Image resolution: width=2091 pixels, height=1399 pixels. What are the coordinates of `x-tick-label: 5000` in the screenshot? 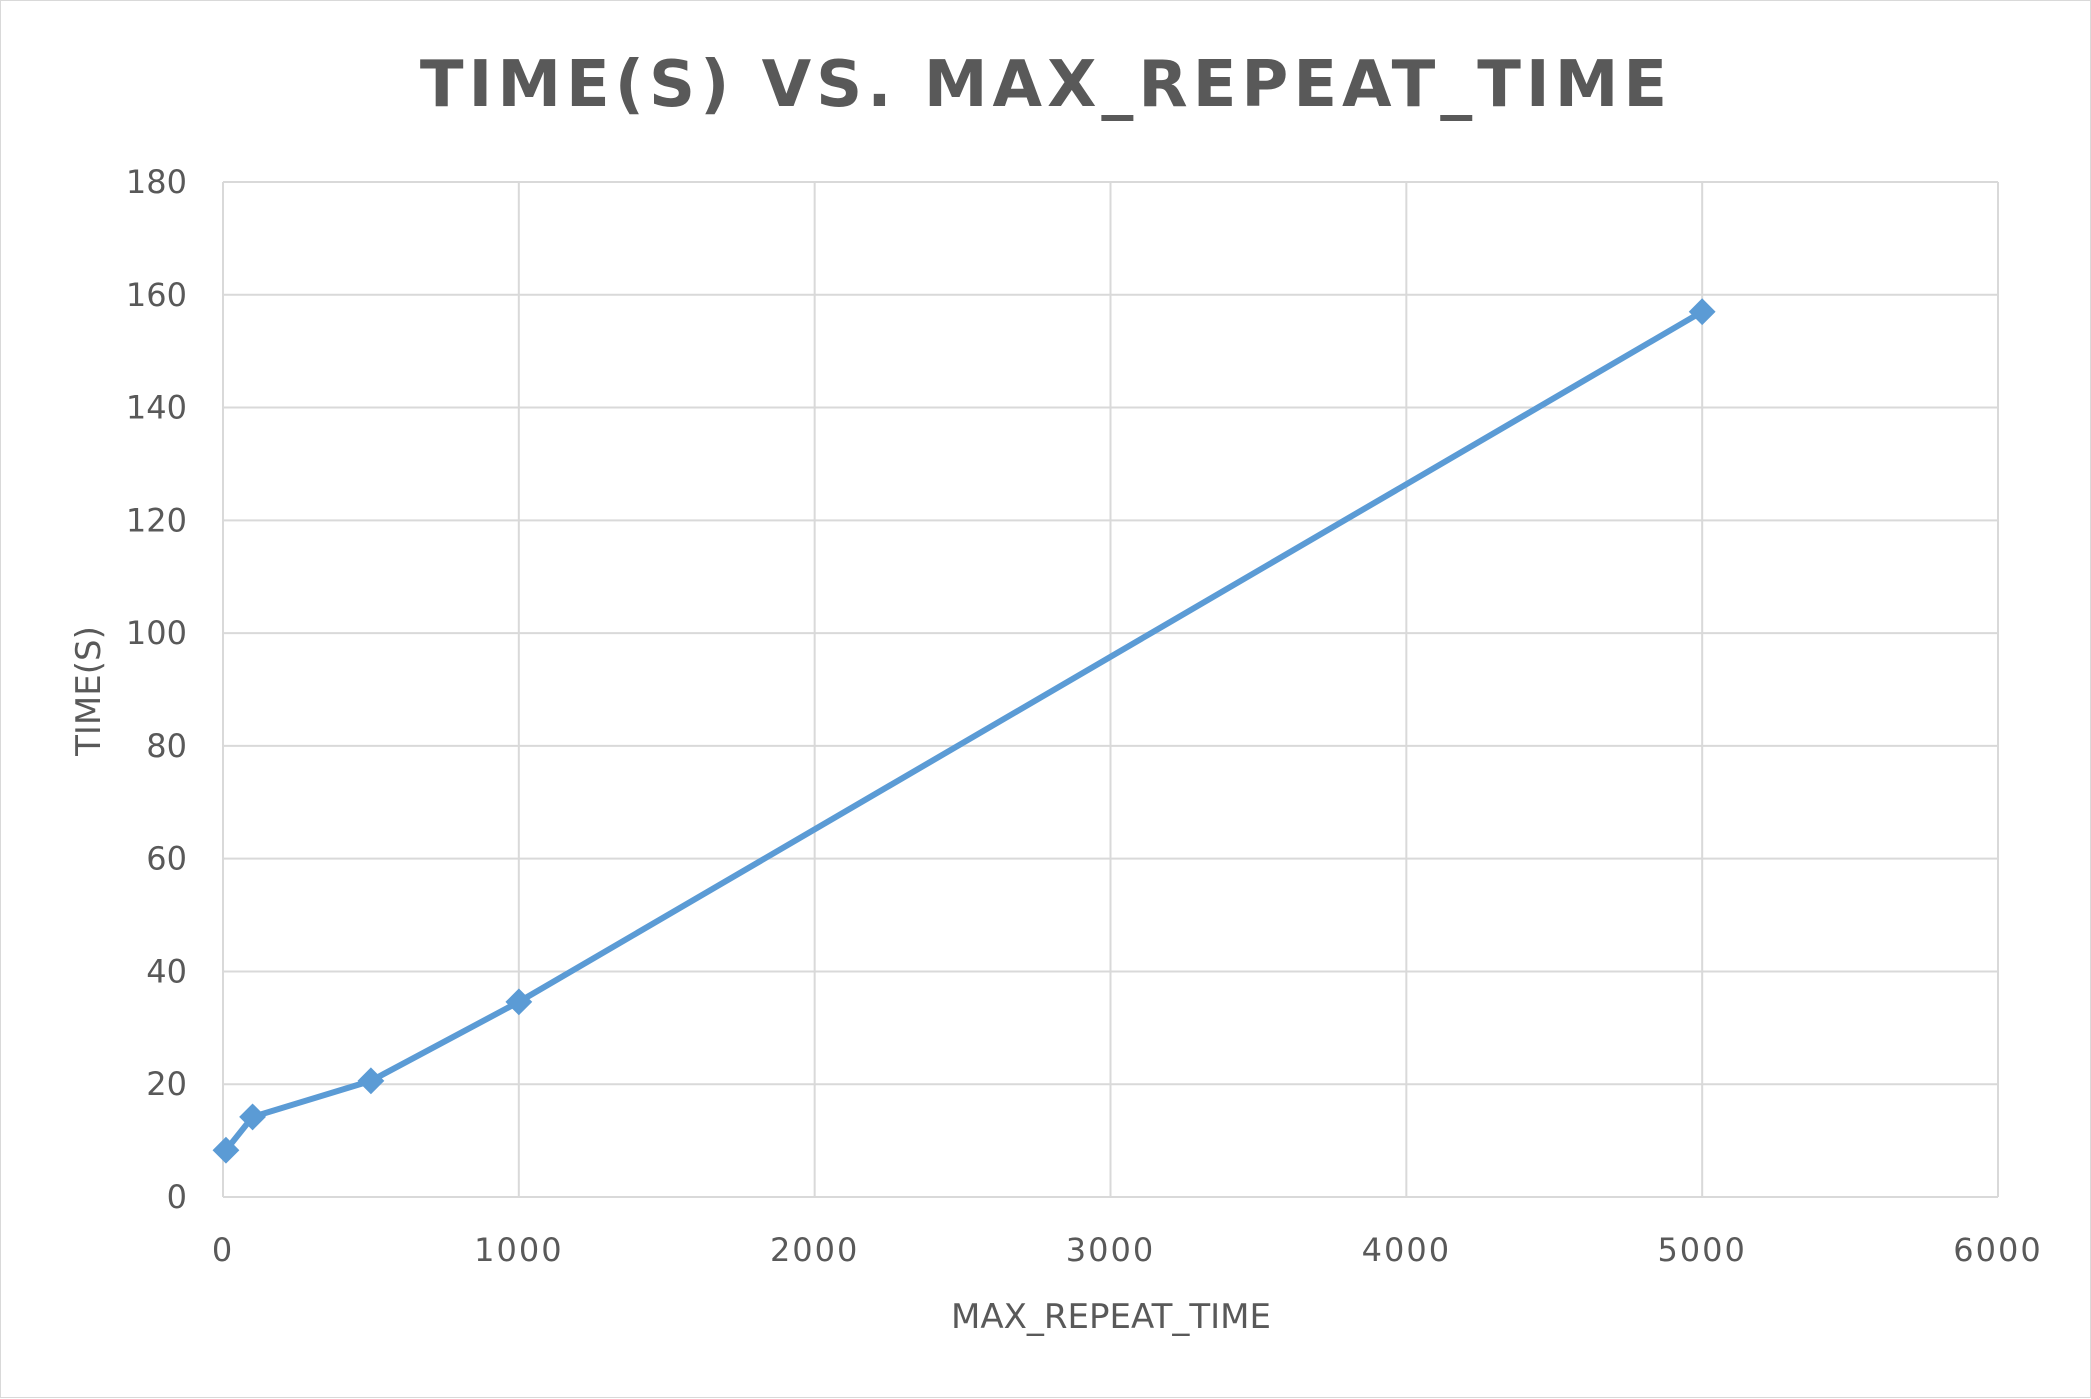 It's located at (1701, 1250).